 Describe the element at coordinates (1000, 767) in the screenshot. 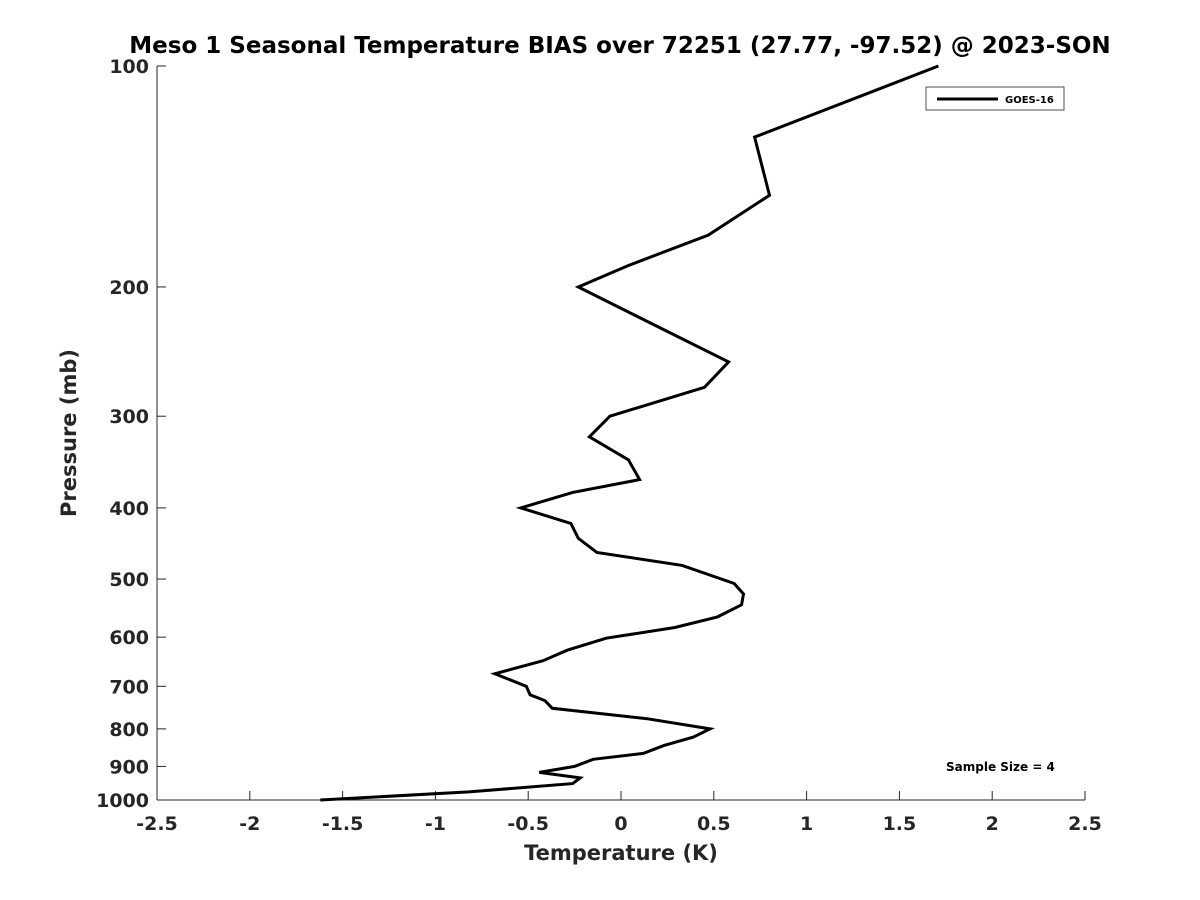

I see `sample-size-annotation: Sample Size = 4` at that location.